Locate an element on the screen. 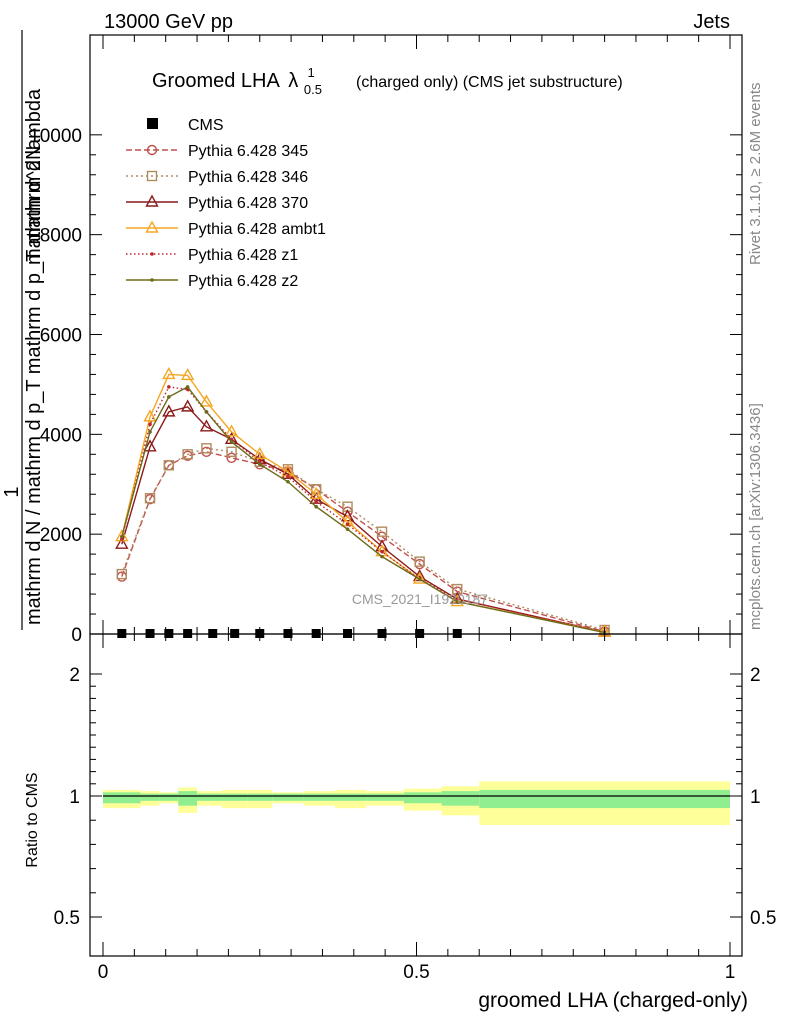  y-tick-label: 2000 is located at coordinates (61, 535).